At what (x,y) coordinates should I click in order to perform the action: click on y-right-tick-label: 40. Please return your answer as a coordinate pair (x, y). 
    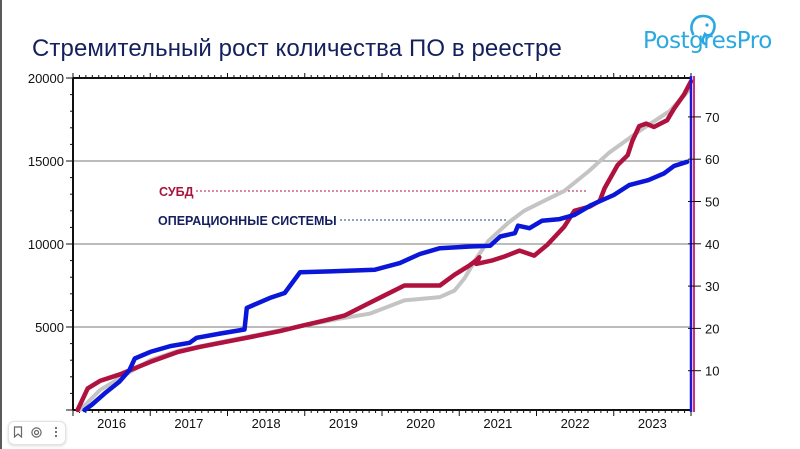
    Looking at the image, I should click on (712, 244).